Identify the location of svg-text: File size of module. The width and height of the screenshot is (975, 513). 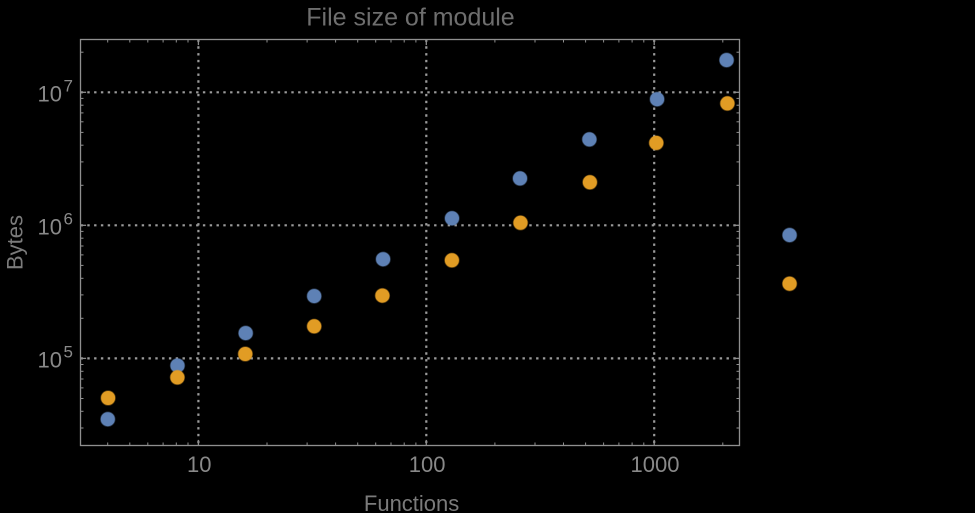
(410, 18).